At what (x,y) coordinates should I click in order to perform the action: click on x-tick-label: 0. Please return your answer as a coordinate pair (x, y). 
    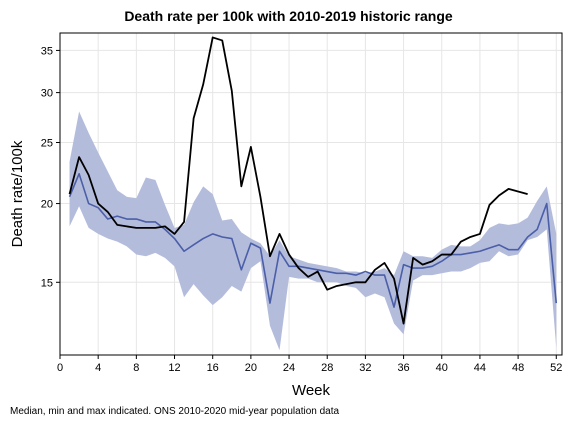
    Looking at the image, I should click on (60, 368).